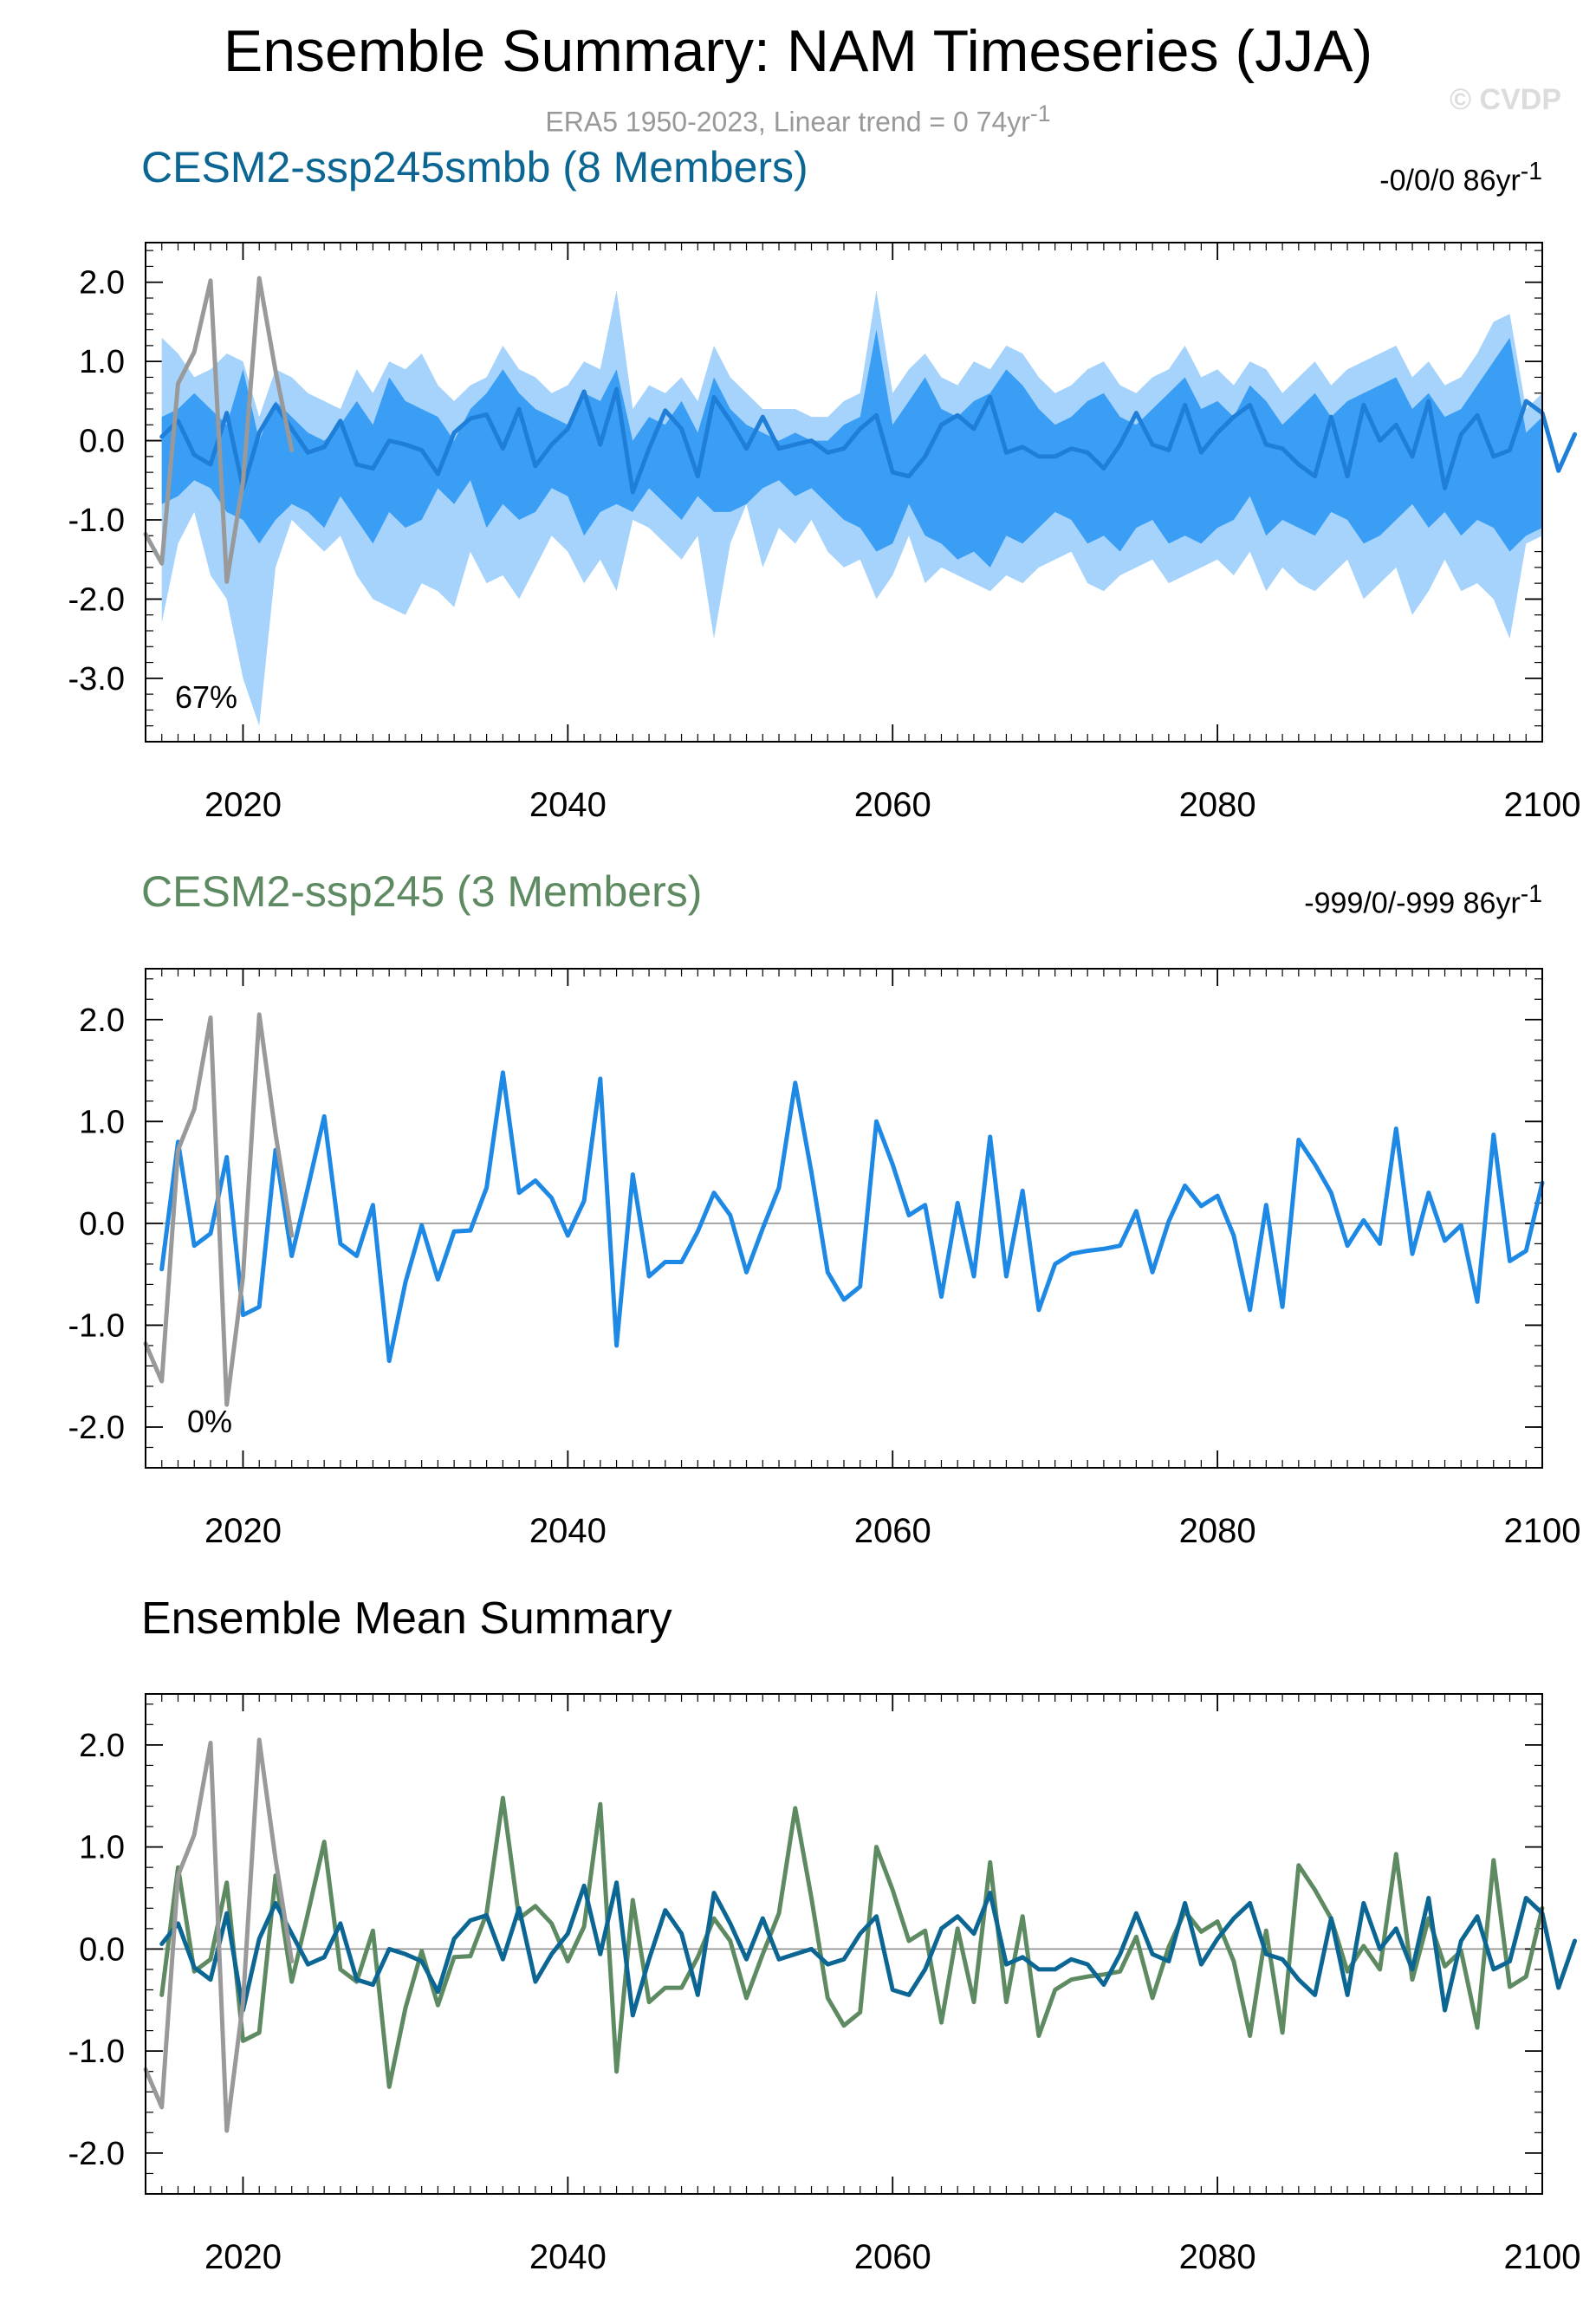  I want to click on p1-ytick-label: -1.0, so click(96, 521).